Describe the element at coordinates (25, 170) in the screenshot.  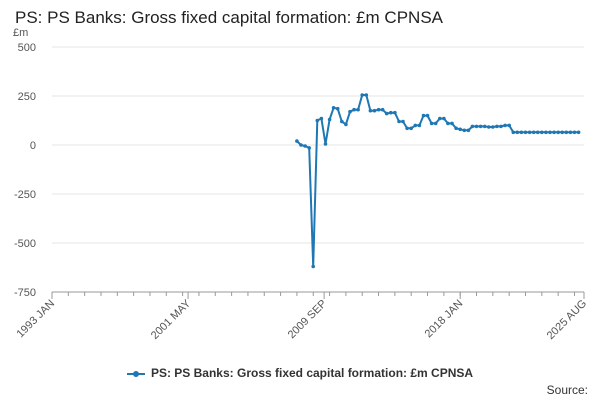
I see `y-axis-ticks: 500 250 0 -250 -500 -750` at that location.